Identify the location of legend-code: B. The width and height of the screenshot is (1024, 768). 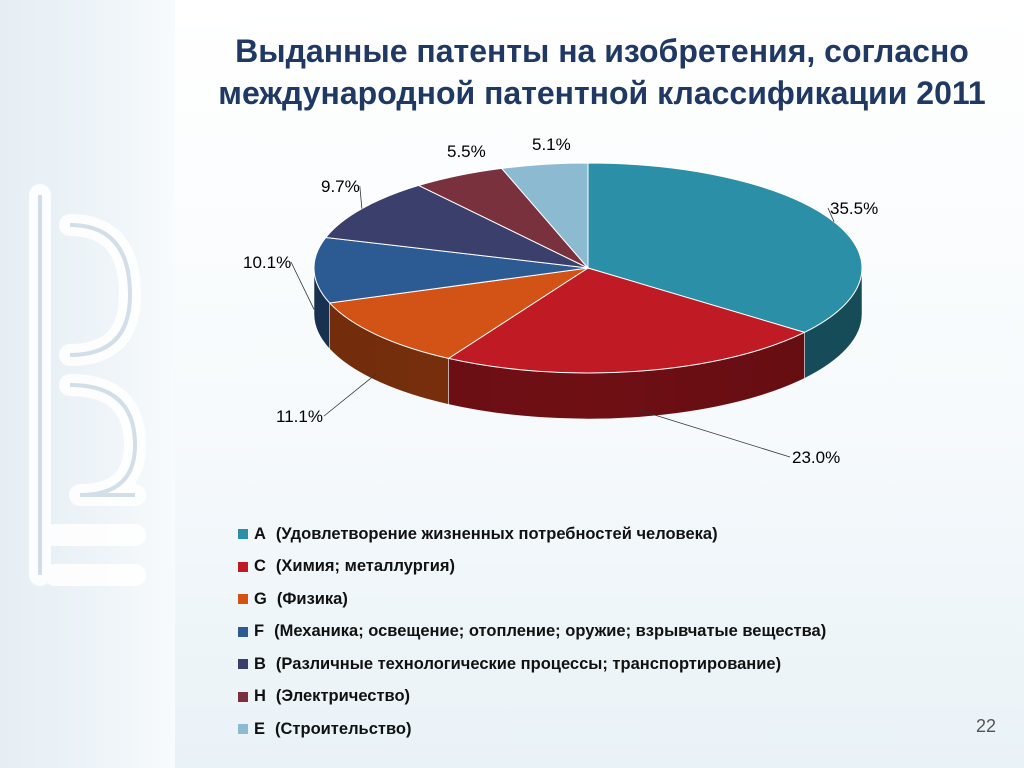
(260, 663).